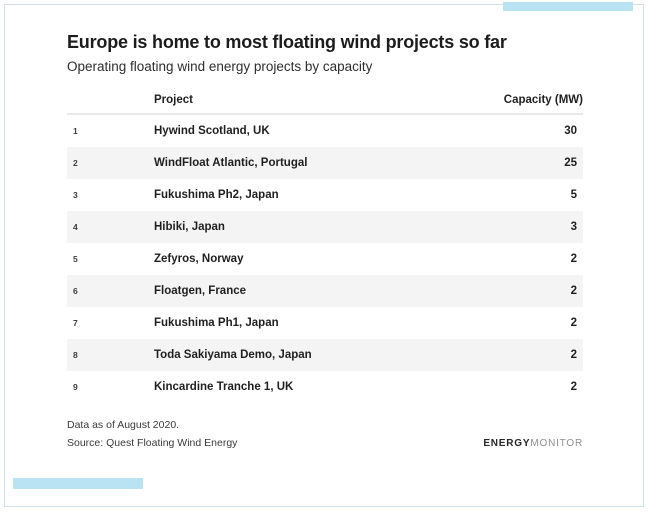  What do you see at coordinates (325, 291) in the screenshot?
I see `table-row: 6 Floatgen, France 2` at bounding box center [325, 291].